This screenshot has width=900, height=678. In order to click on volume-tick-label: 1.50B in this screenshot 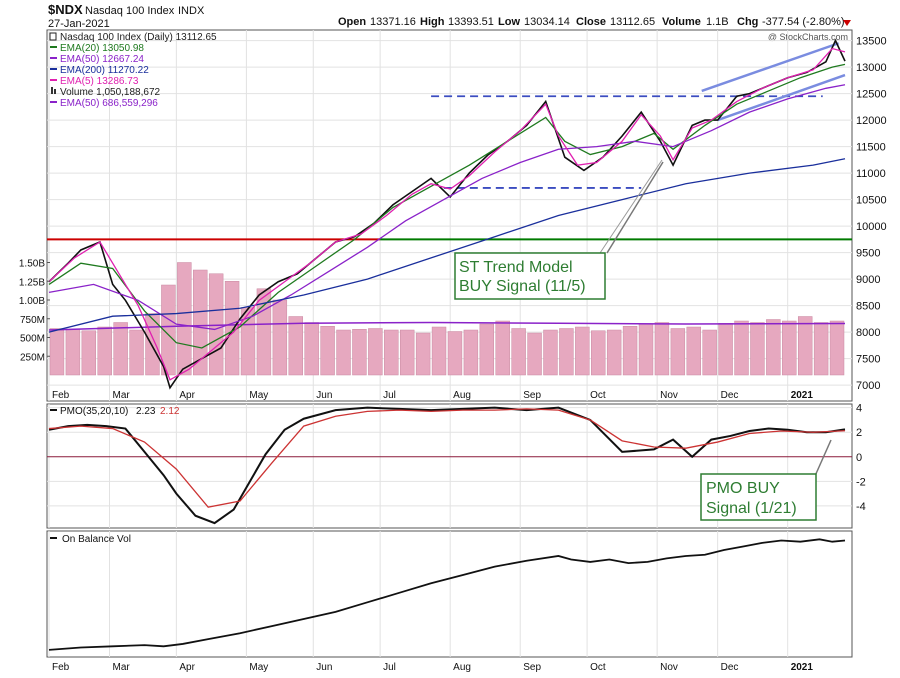, I will do `click(32, 264)`.